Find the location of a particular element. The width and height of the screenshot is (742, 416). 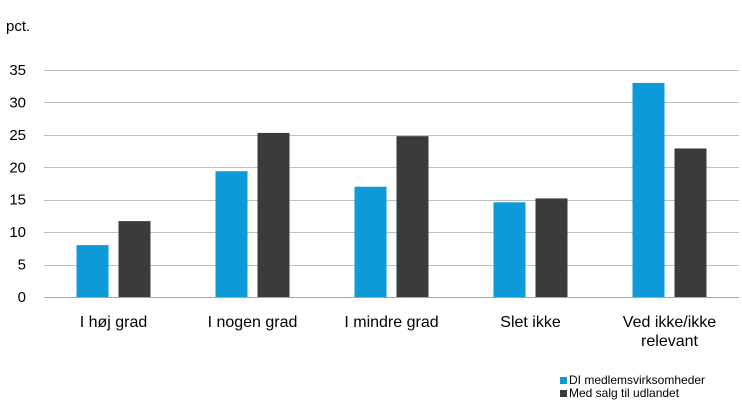

y-tick-label: 15 is located at coordinates (17, 200).